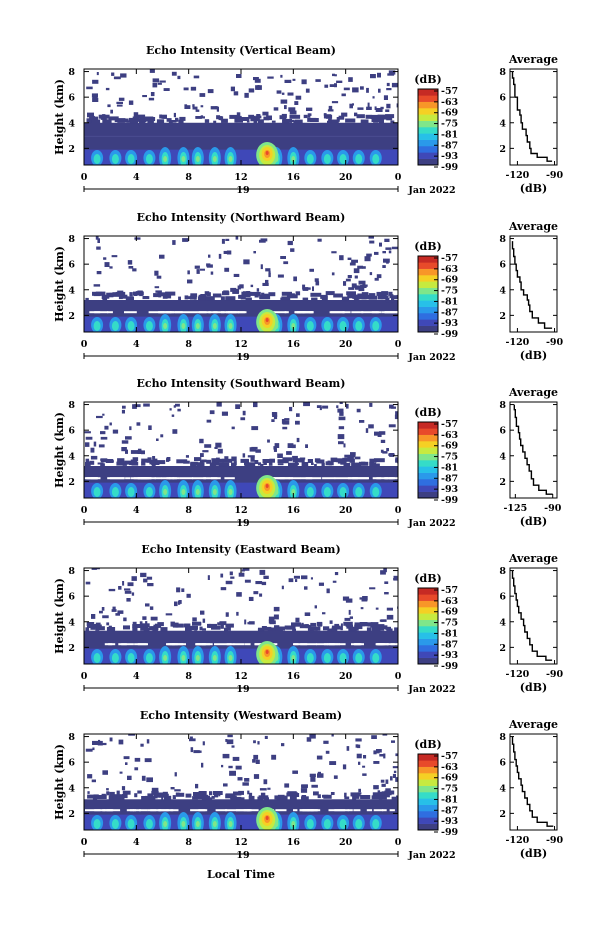  Describe the element at coordinates (241, 715) in the screenshot. I see `panel-title: Echo Intensity (Westward Beam)` at that location.